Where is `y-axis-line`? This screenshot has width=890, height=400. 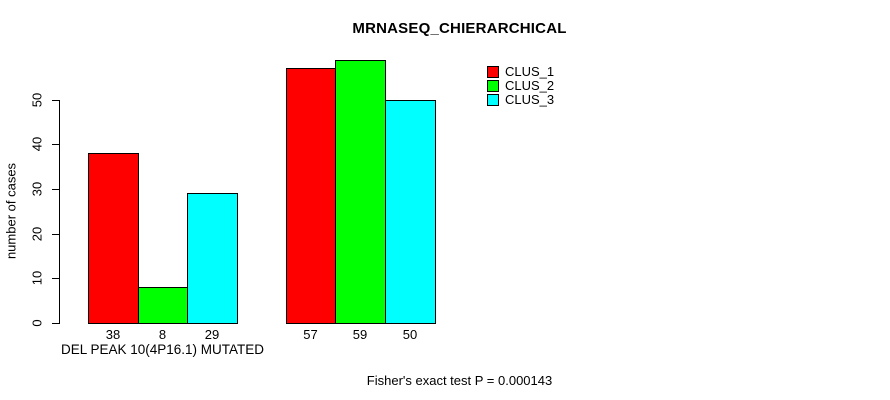 y-axis-line is located at coordinates (59, 212).